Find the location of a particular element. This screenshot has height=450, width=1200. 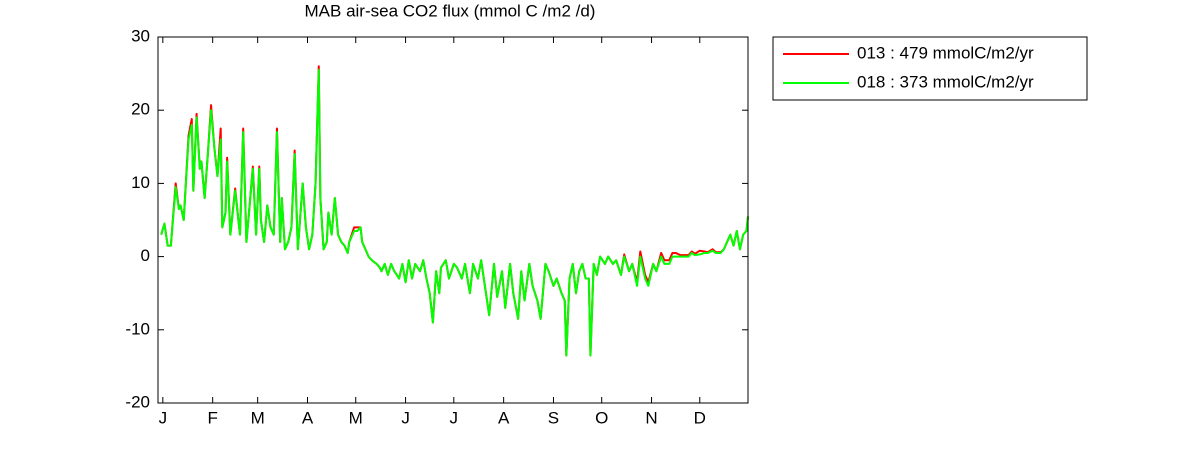

x-tick-label: D is located at coordinates (700, 417).